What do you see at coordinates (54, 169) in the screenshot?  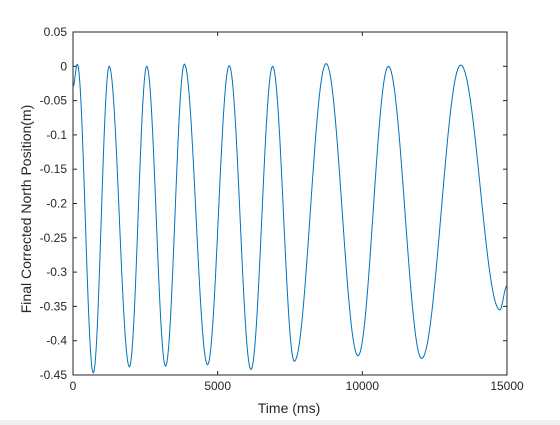 I see `y-tick-label: -0.15` at bounding box center [54, 169].